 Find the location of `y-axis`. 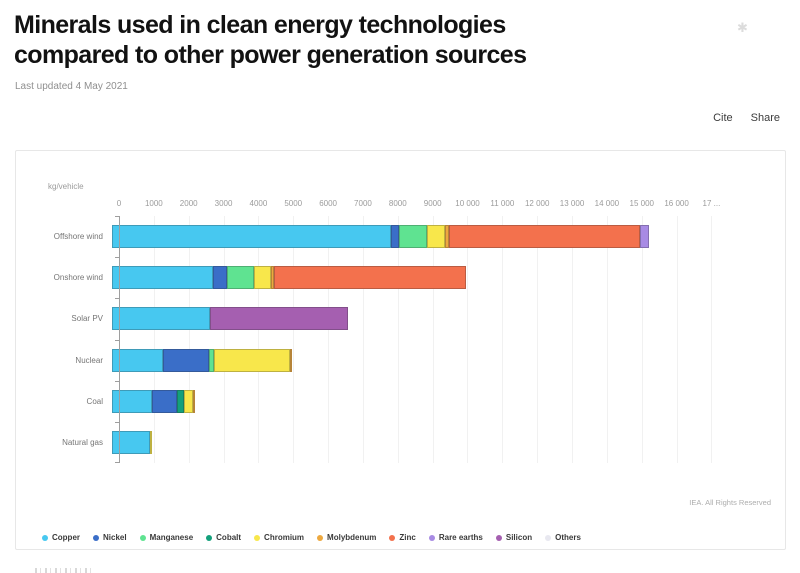

y-axis is located at coordinates (117, 339).